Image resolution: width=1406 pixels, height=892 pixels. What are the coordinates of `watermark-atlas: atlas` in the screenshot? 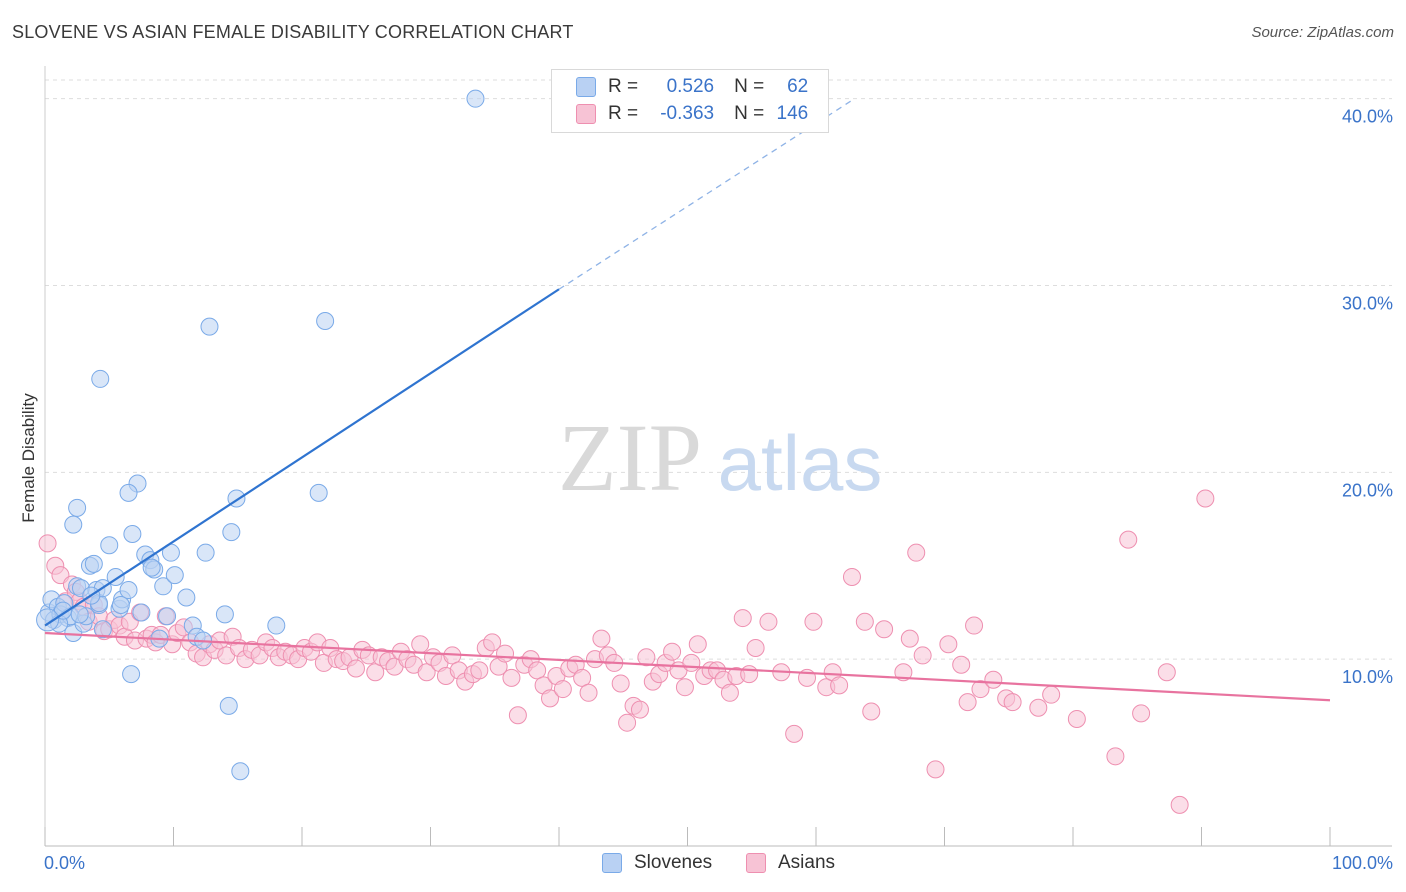 It's located at (800, 463).